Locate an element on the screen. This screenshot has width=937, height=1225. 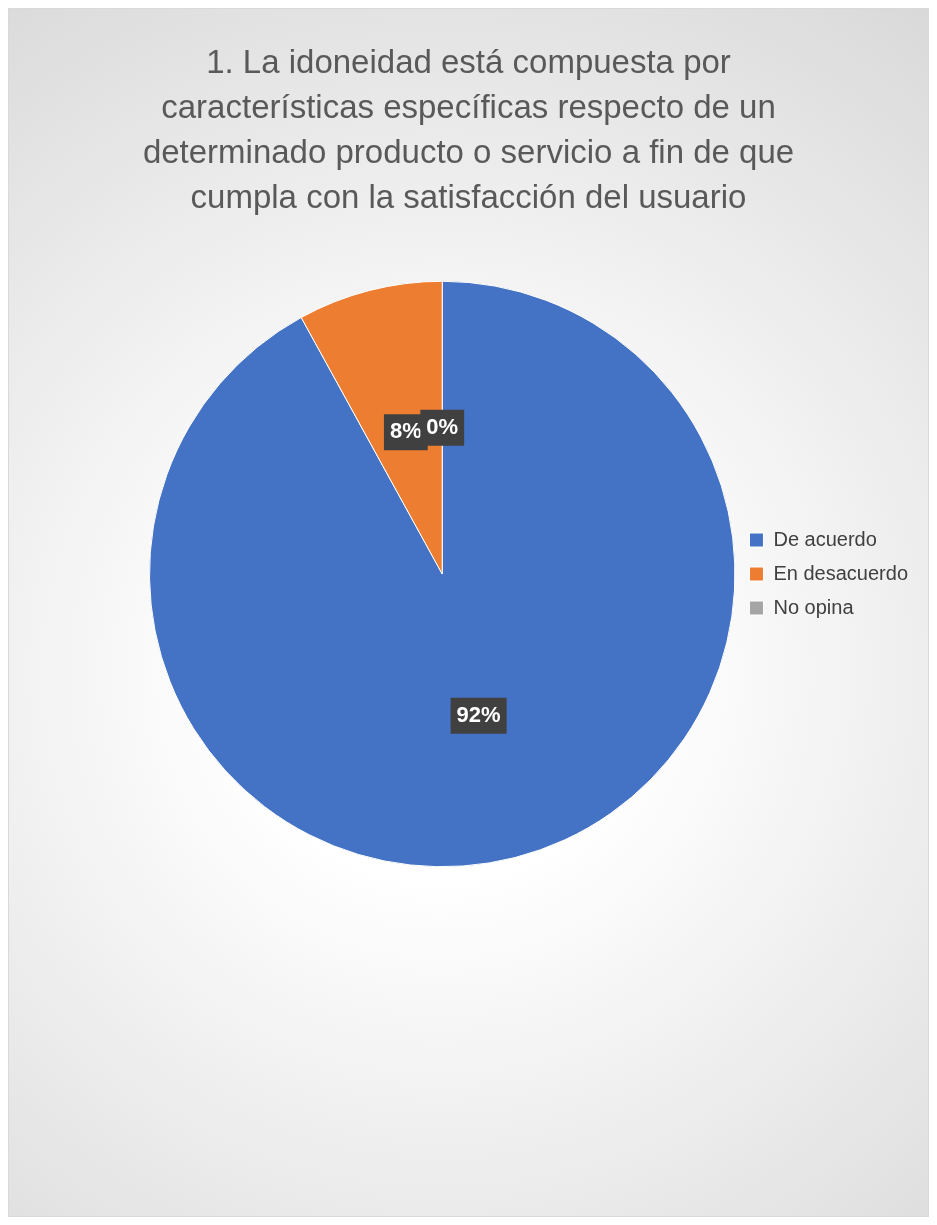
legend-label: De acuerdo is located at coordinates (825, 538).